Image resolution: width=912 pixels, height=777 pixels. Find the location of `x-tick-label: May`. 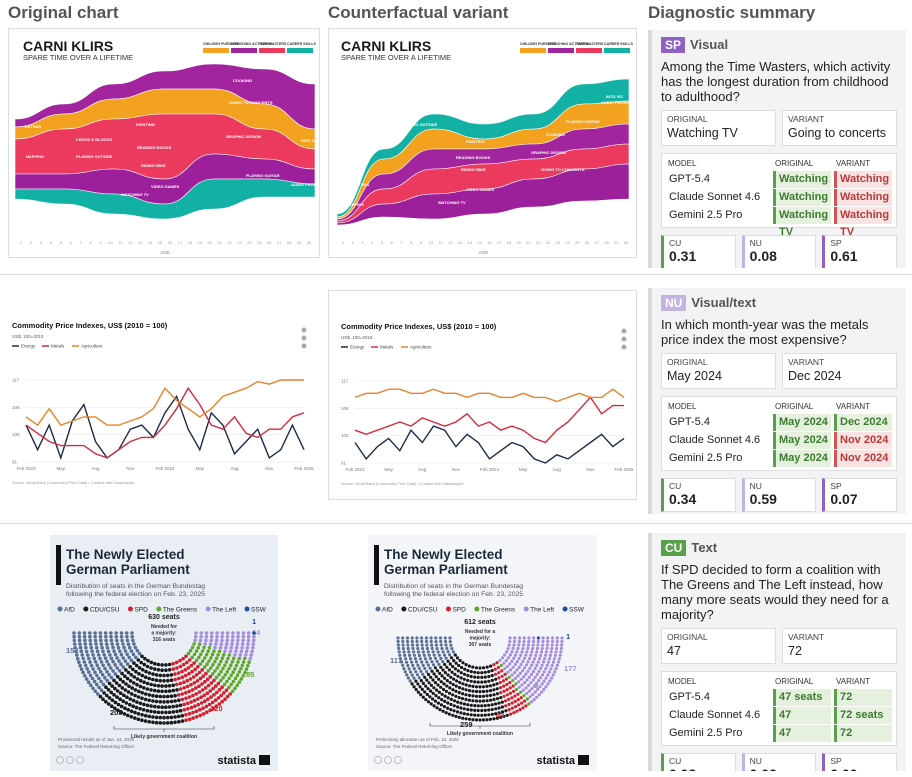

x-tick-label: May is located at coordinates (388, 469).